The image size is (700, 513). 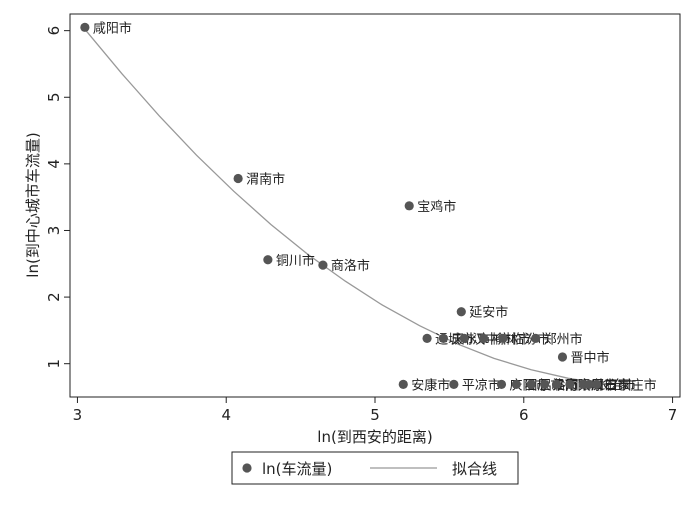 I want to click on legend: ln(车流量) 拟合线, so click(x=375, y=468).